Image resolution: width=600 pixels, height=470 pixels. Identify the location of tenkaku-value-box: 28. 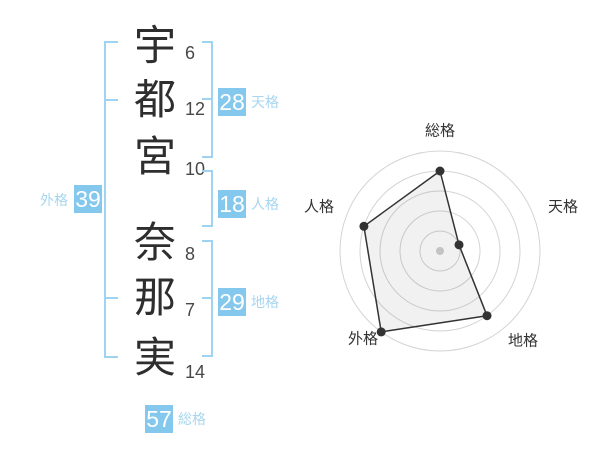
(232, 102).